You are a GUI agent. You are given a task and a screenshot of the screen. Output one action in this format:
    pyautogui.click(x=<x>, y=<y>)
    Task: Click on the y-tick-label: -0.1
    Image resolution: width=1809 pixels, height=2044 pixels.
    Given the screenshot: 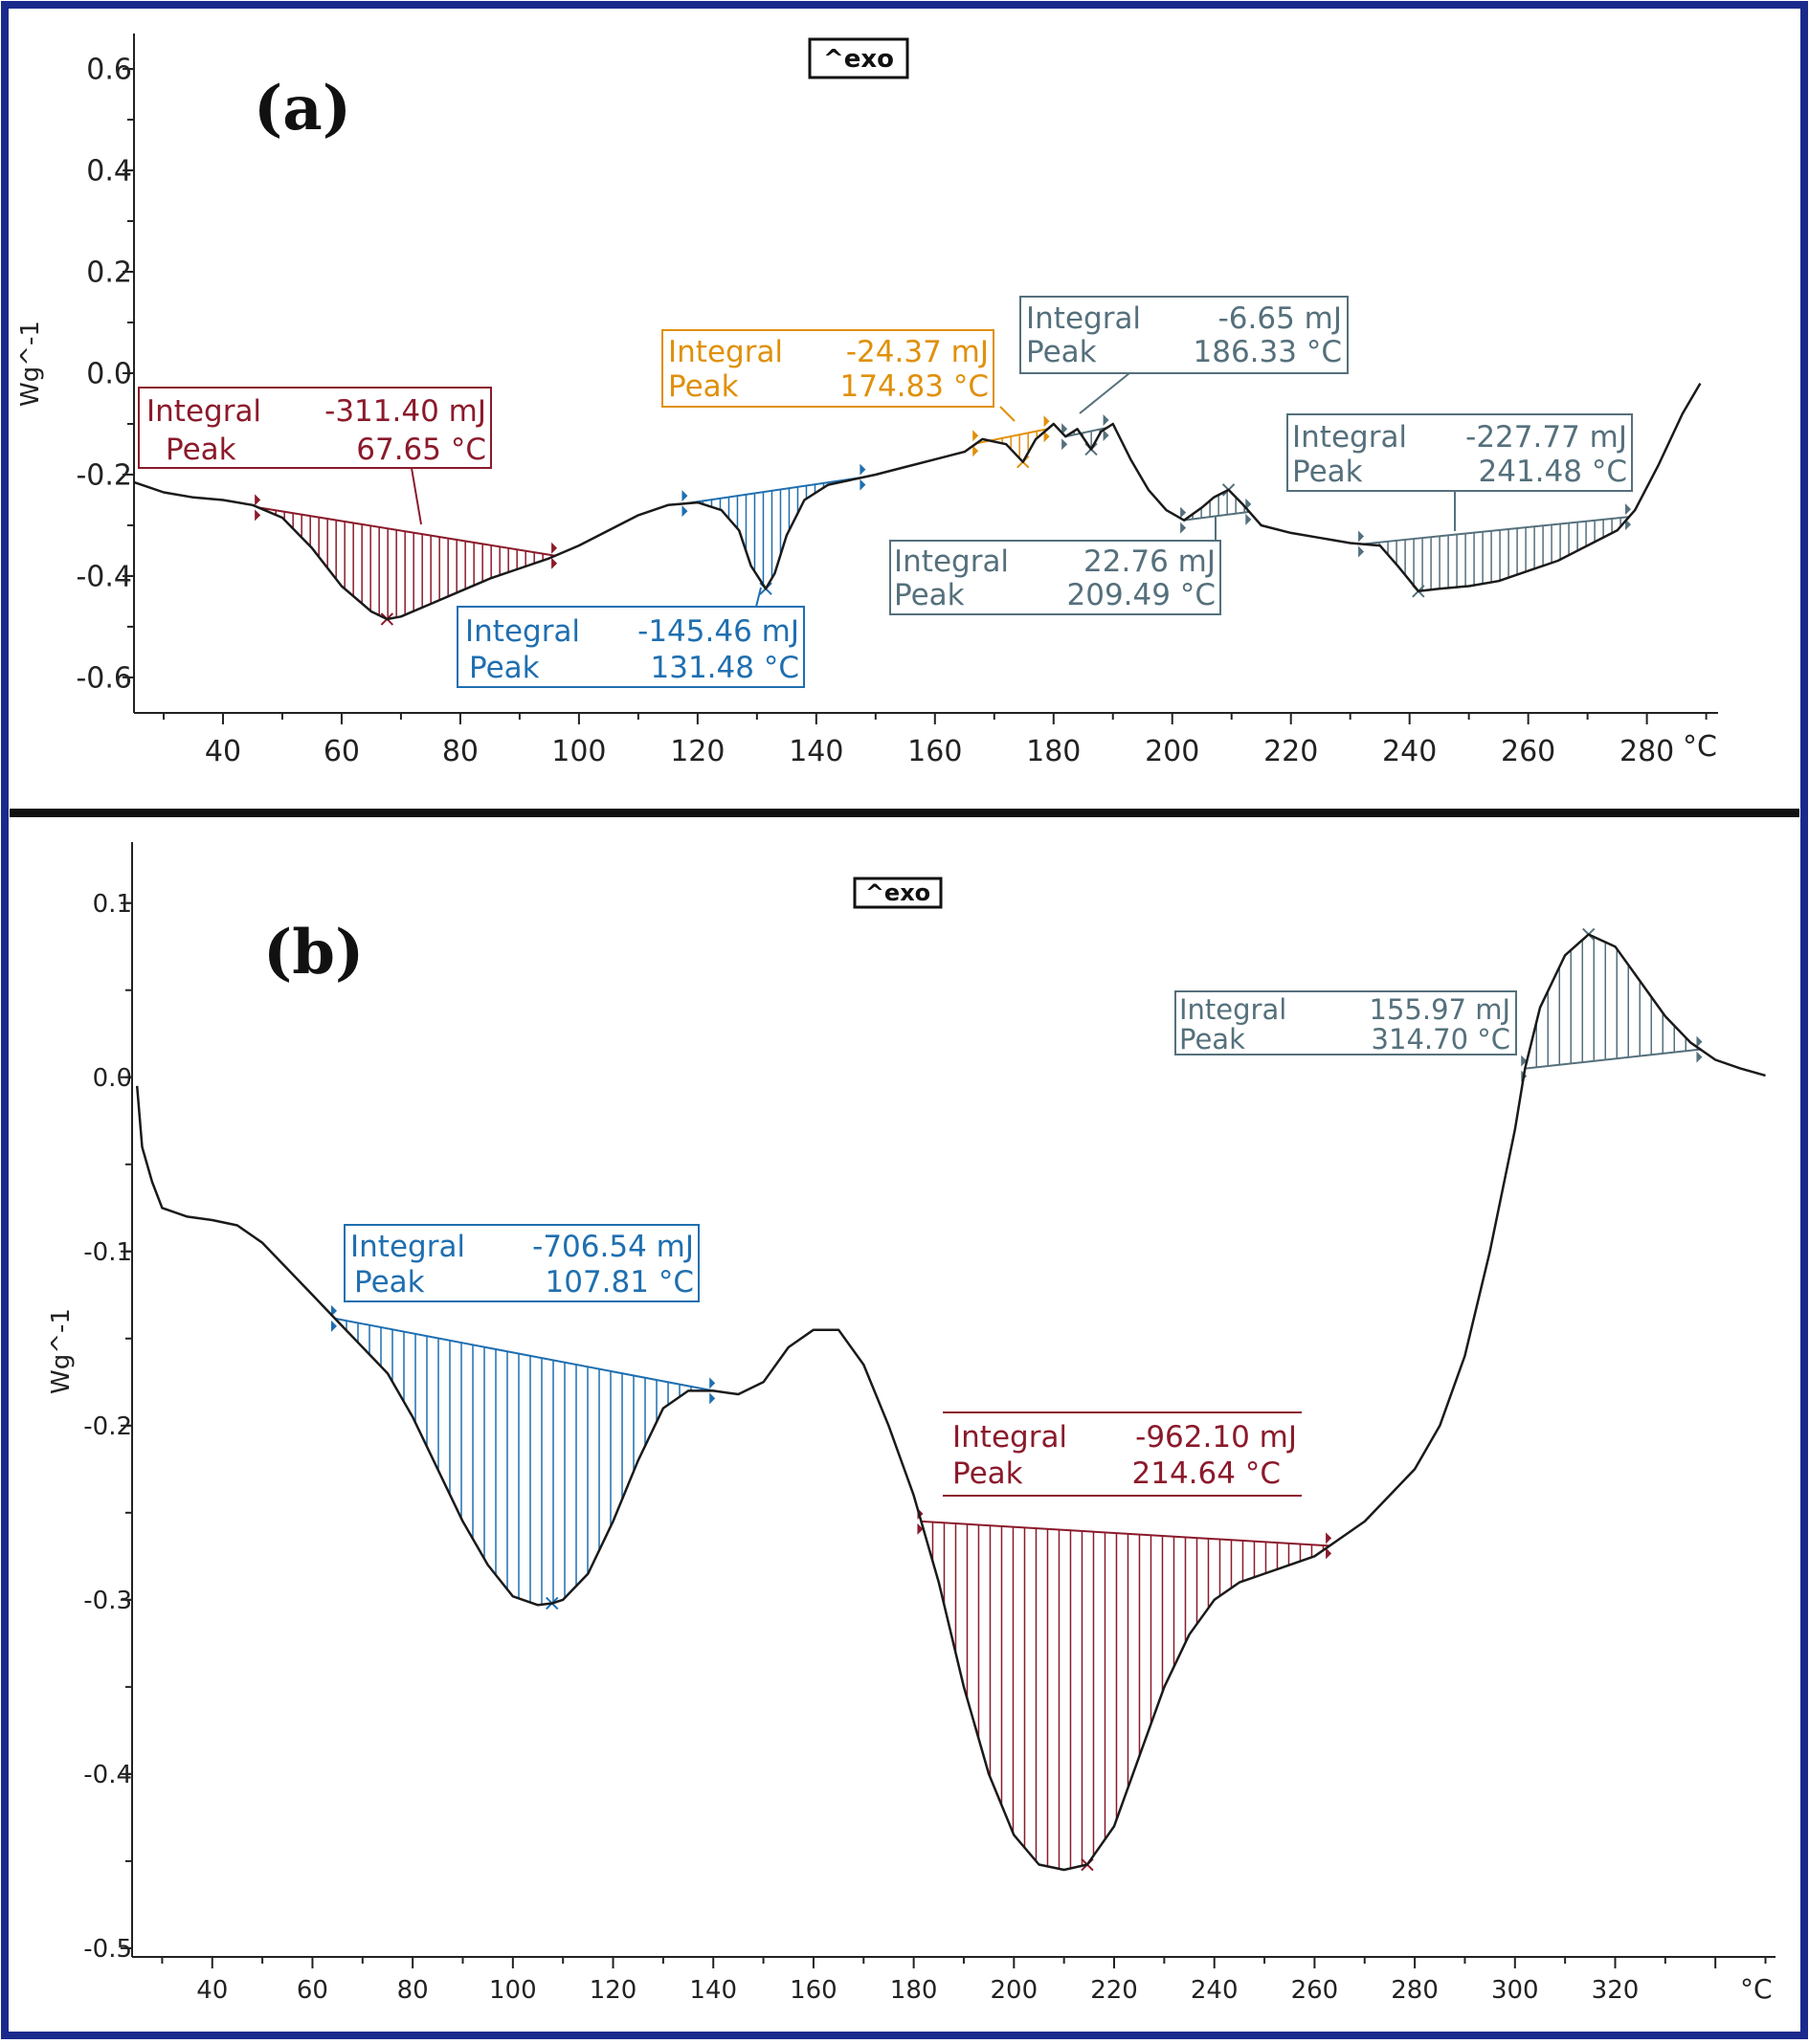 What is the action you would take?
    pyautogui.click(x=107, y=1252)
    